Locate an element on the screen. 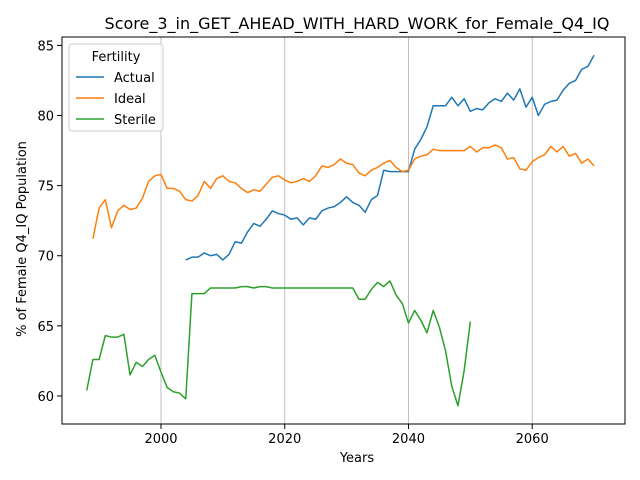 The width and height of the screenshot is (640, 480). x-tick-label: 2020 is located at coordinates (284, 439).